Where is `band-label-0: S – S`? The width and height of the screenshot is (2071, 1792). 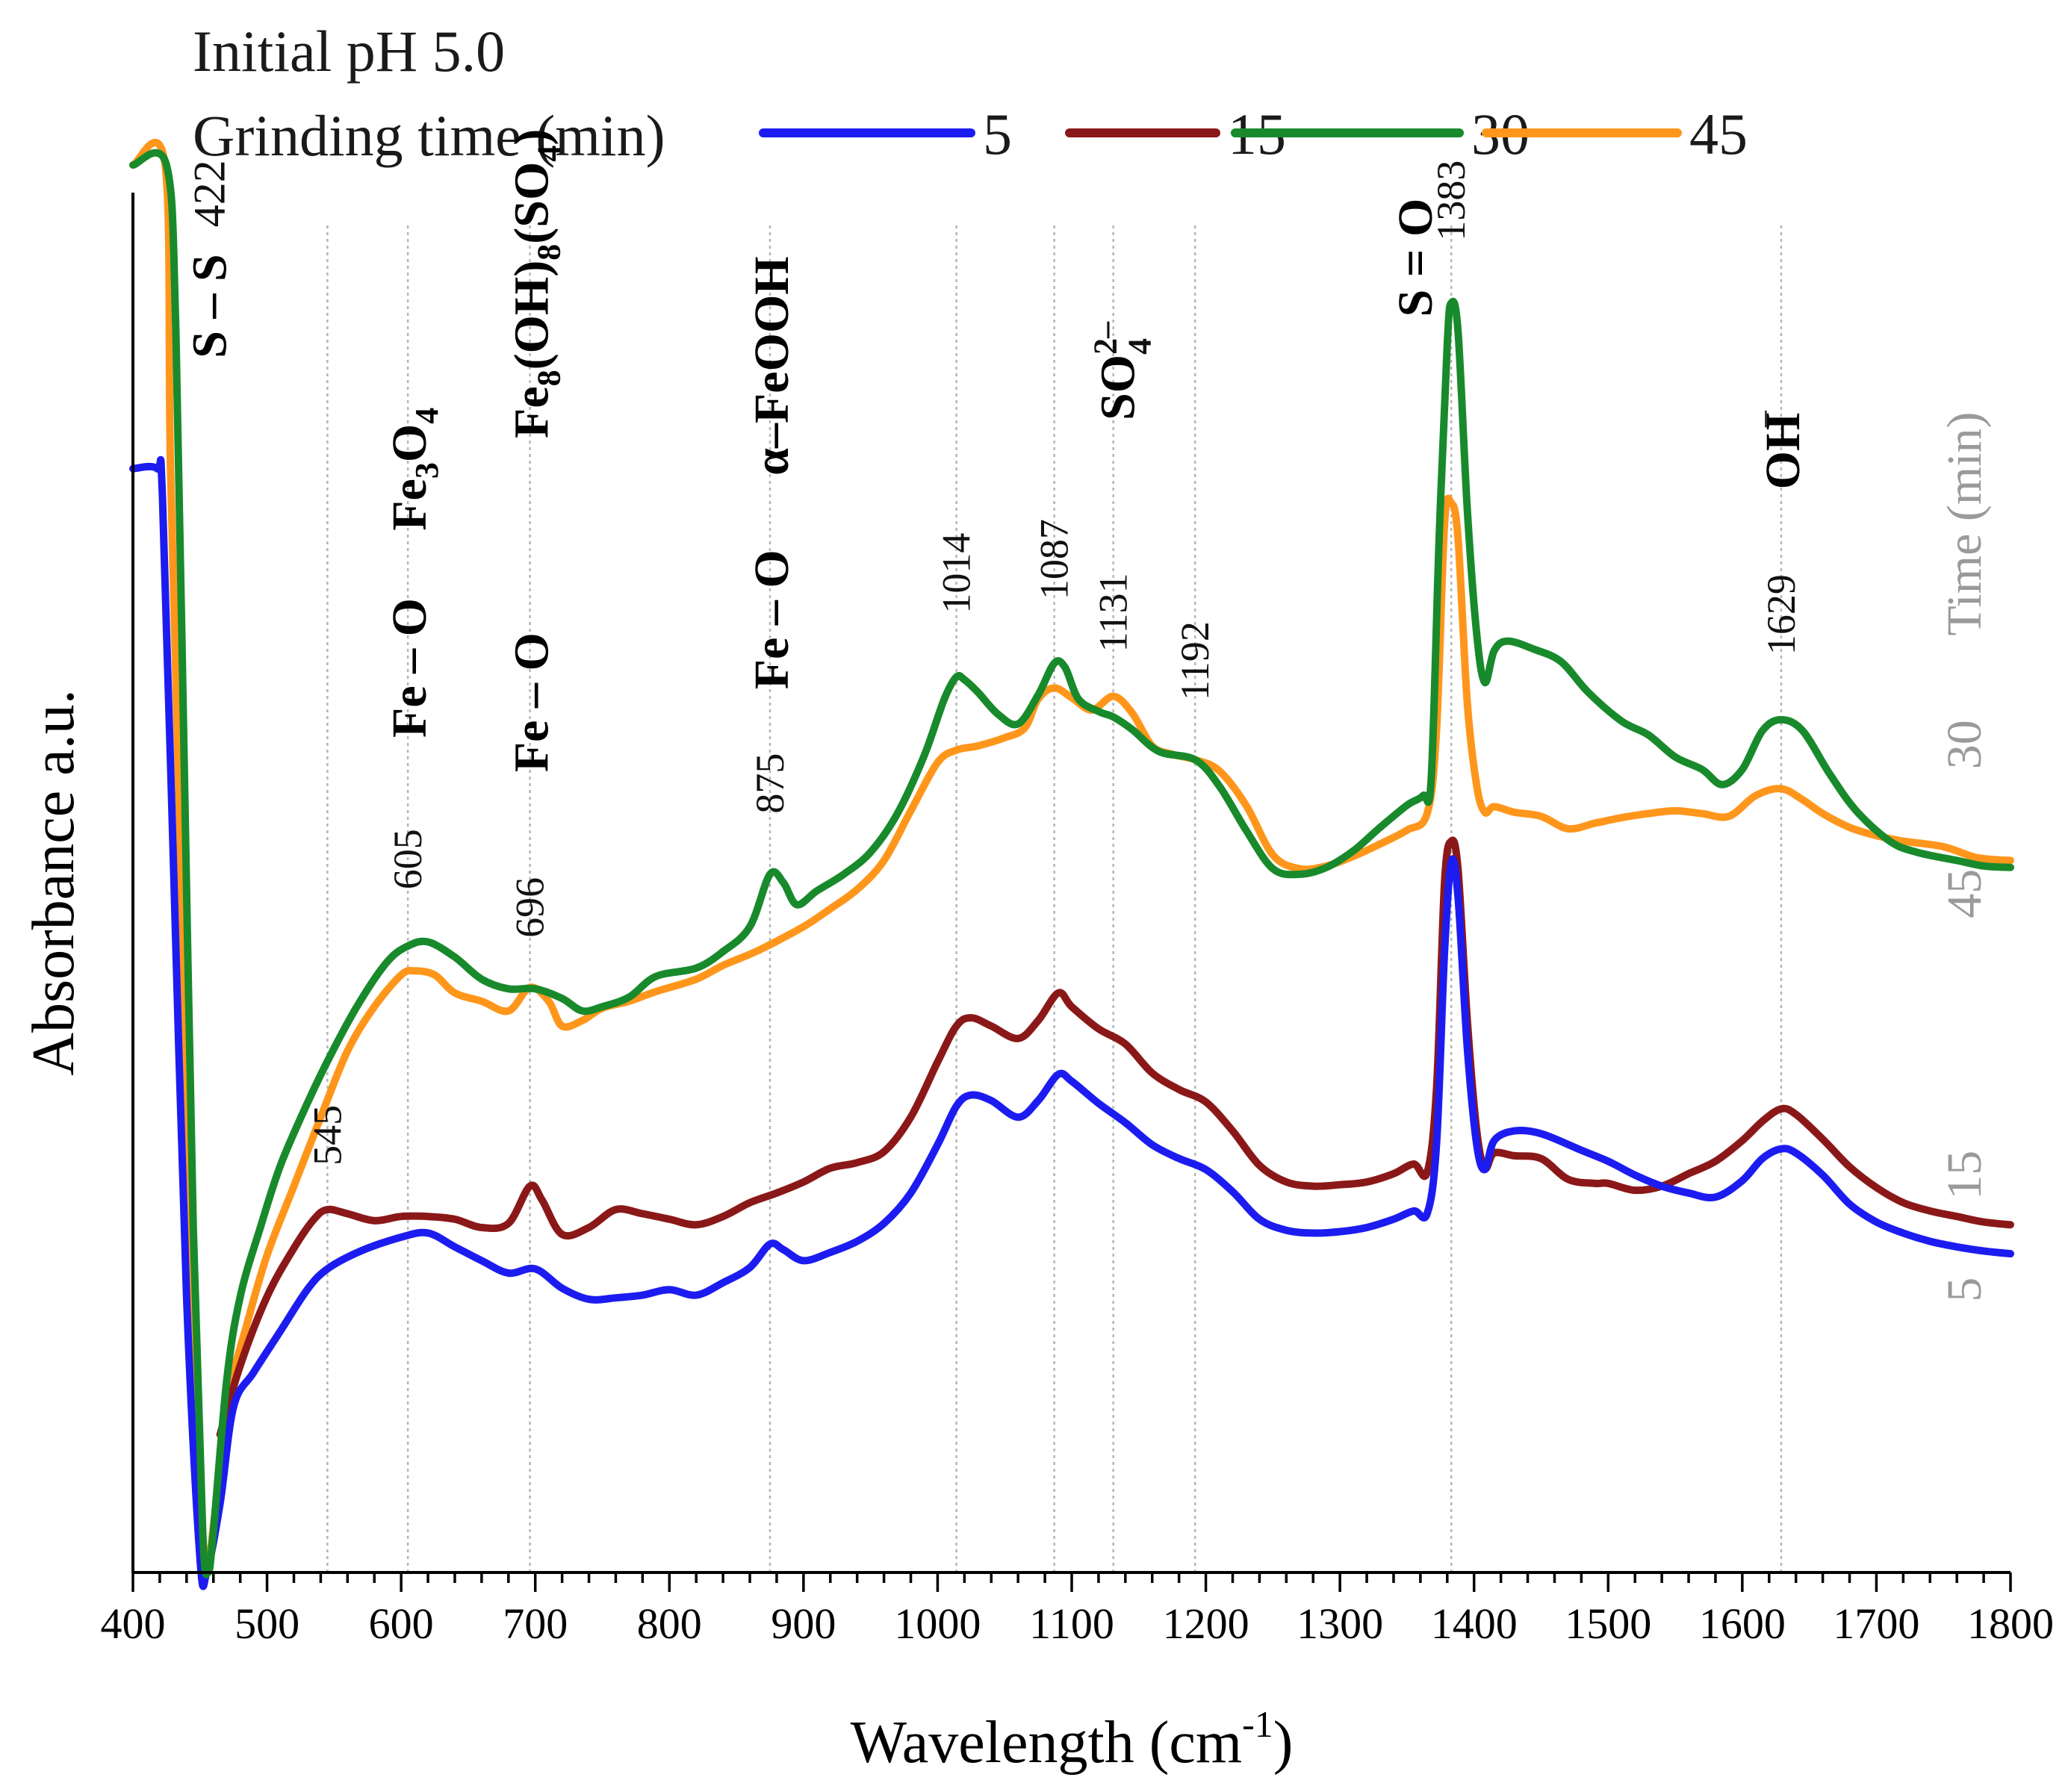
band-label-0: S – S is located at coordinates (210, 306).